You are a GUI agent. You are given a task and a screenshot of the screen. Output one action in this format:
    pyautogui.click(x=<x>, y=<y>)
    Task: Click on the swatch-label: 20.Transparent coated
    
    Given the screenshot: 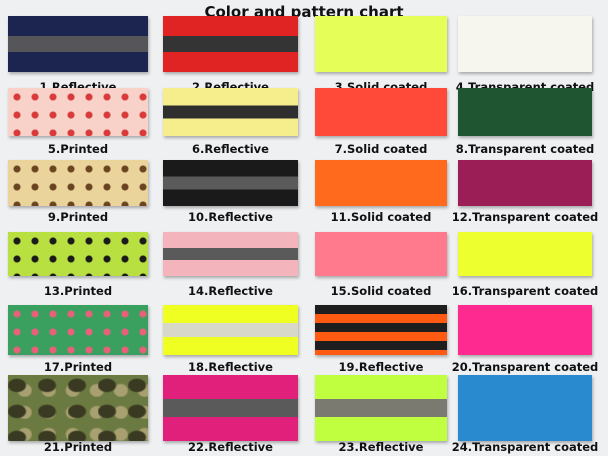 What is the action you would take?
    pyautogui.click(x=525, y=367)
    